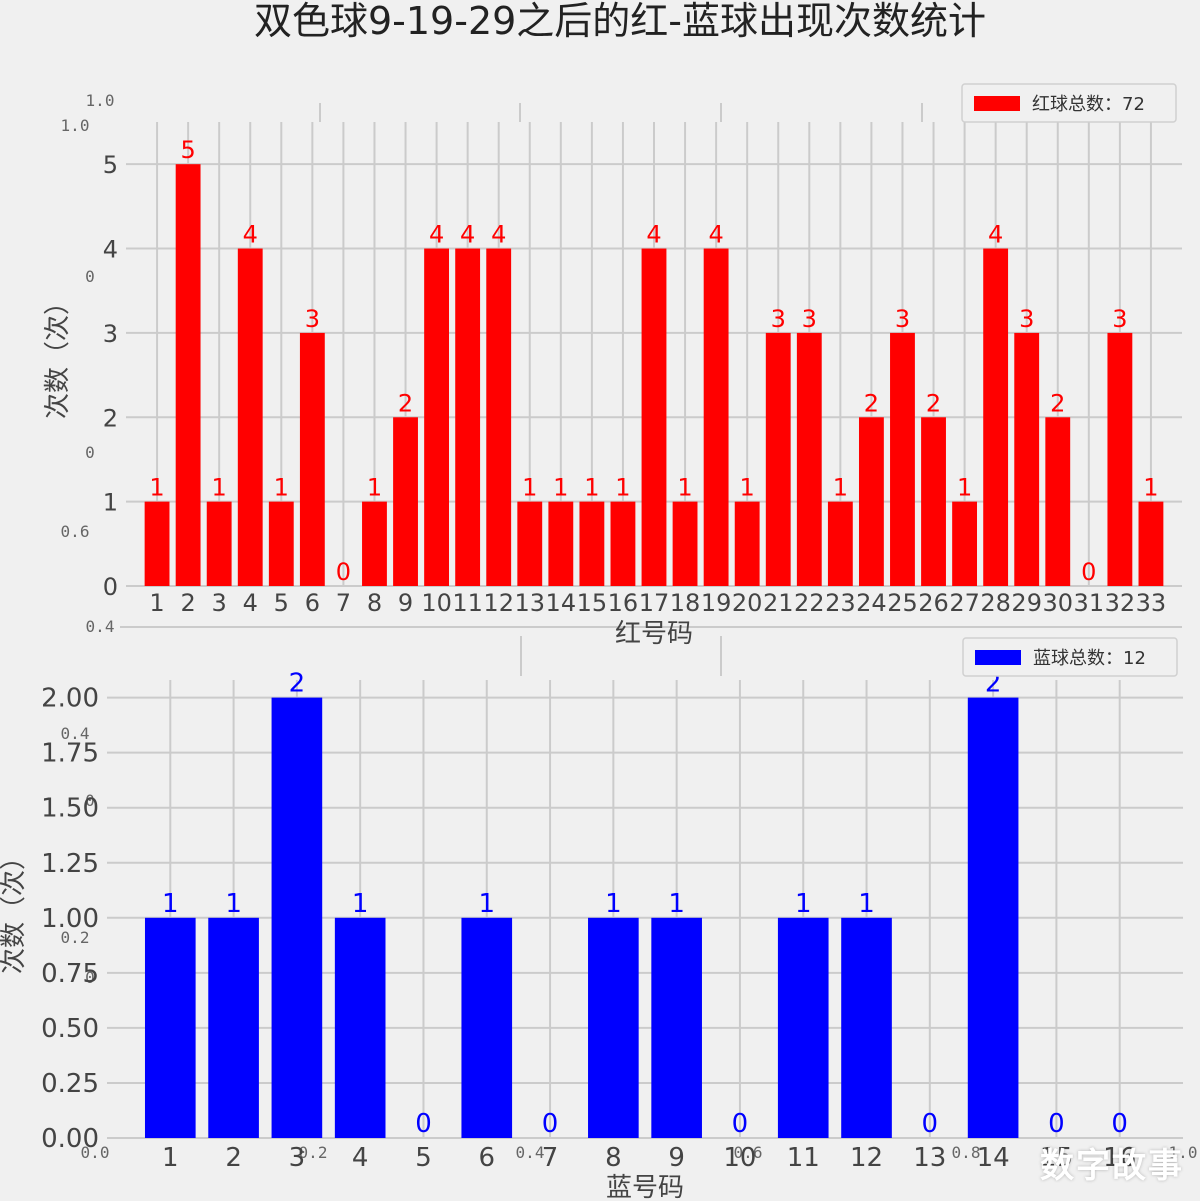 This screenshot has width=1200, height=1201. Describe the element at coordinates (70, 919) in the screenshot. I see `y-tick-label: 1.00` at that location.